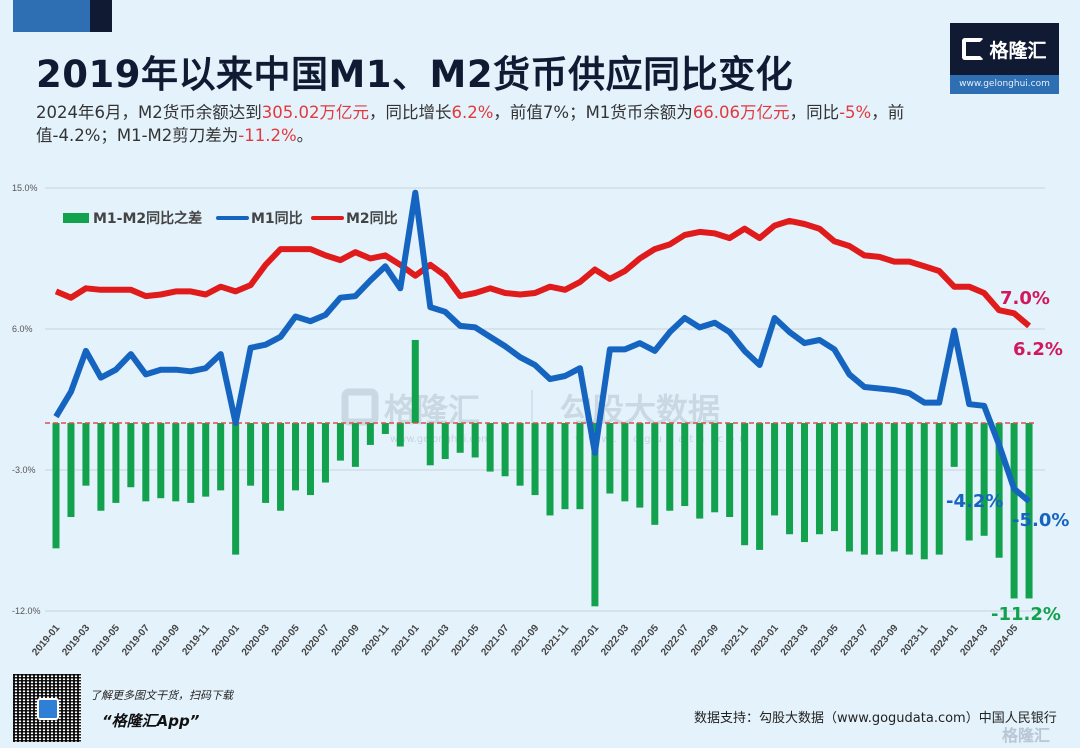 This screenshot has height=748, width=1080. I want to click on qr-logo-icon, so click(48, 709).